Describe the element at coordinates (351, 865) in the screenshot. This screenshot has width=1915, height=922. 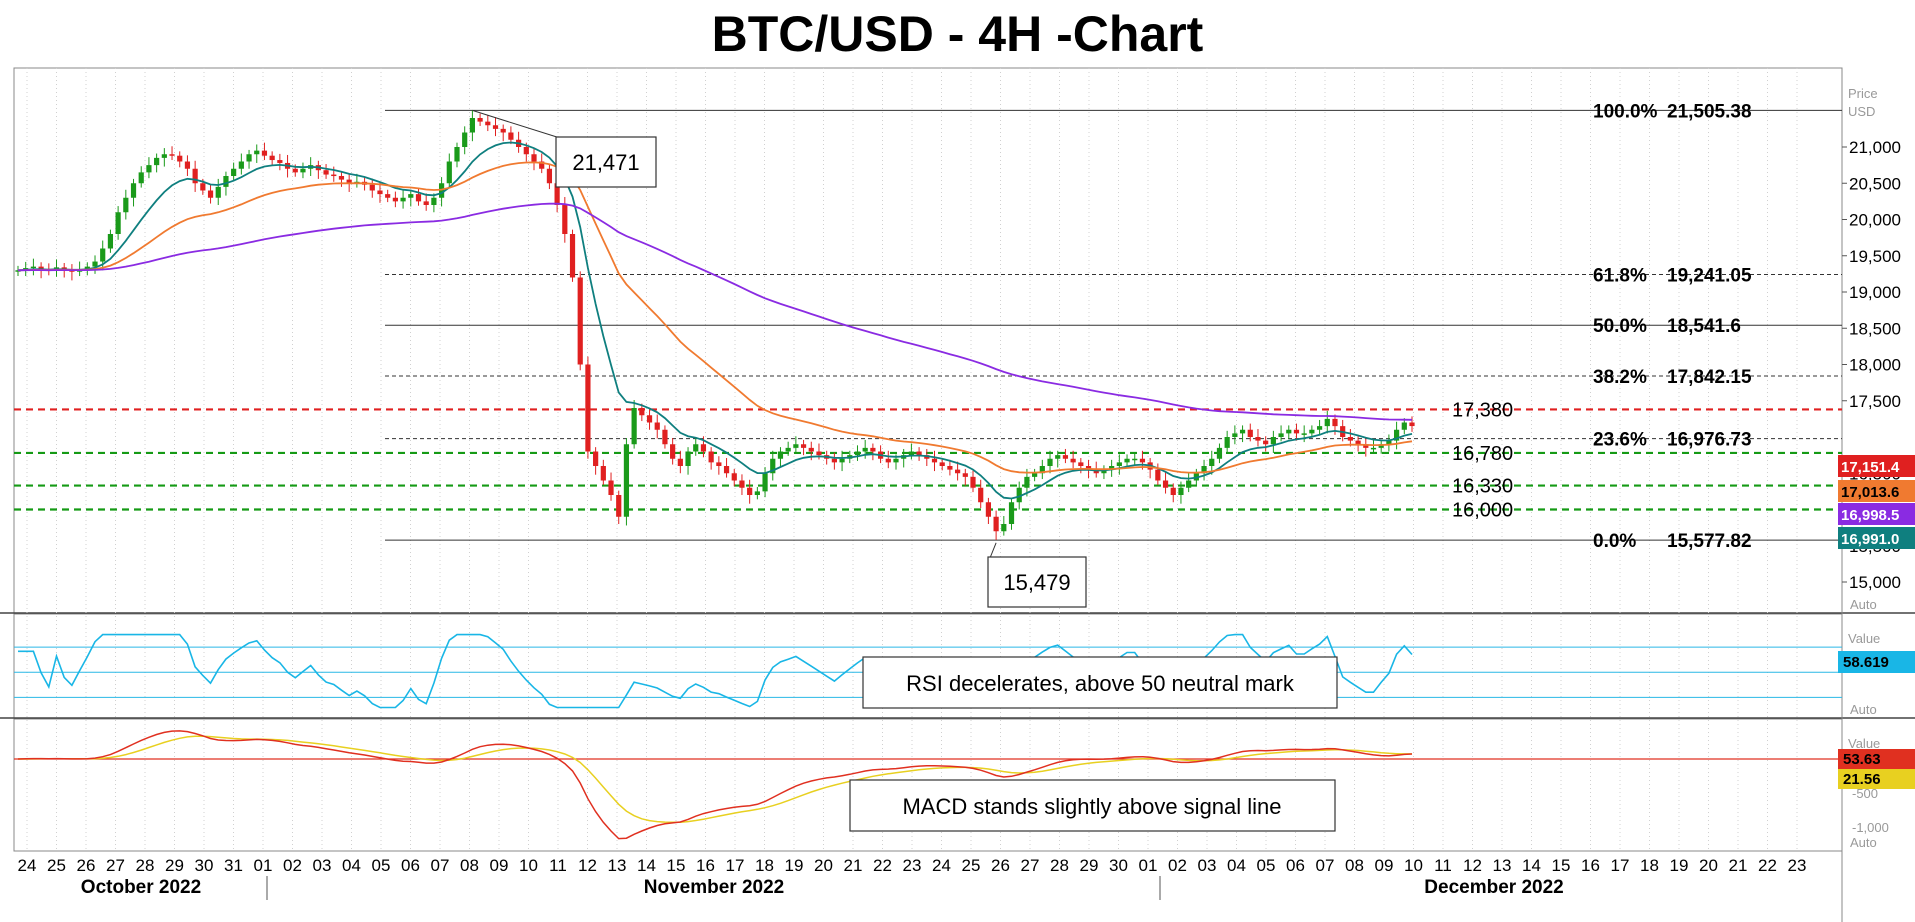
I see `day-label-11: 04` at that location.